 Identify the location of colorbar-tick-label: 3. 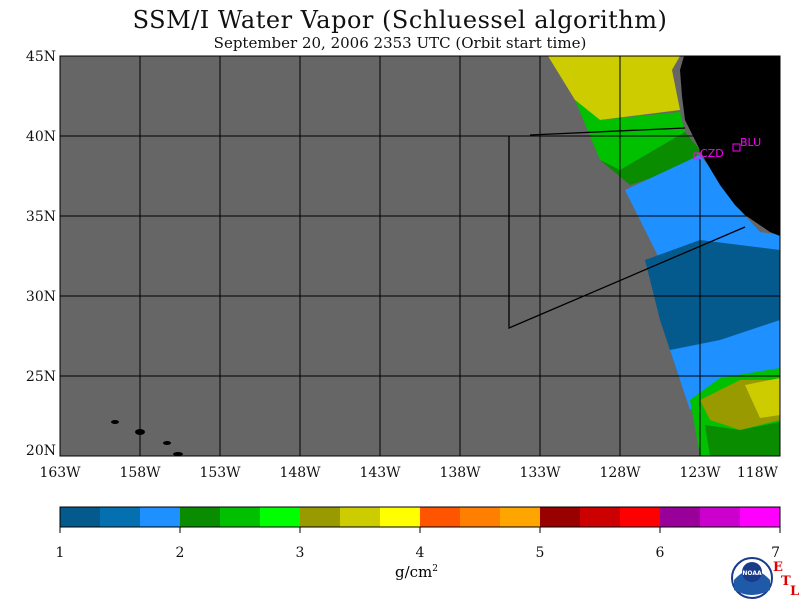
(300, 553).